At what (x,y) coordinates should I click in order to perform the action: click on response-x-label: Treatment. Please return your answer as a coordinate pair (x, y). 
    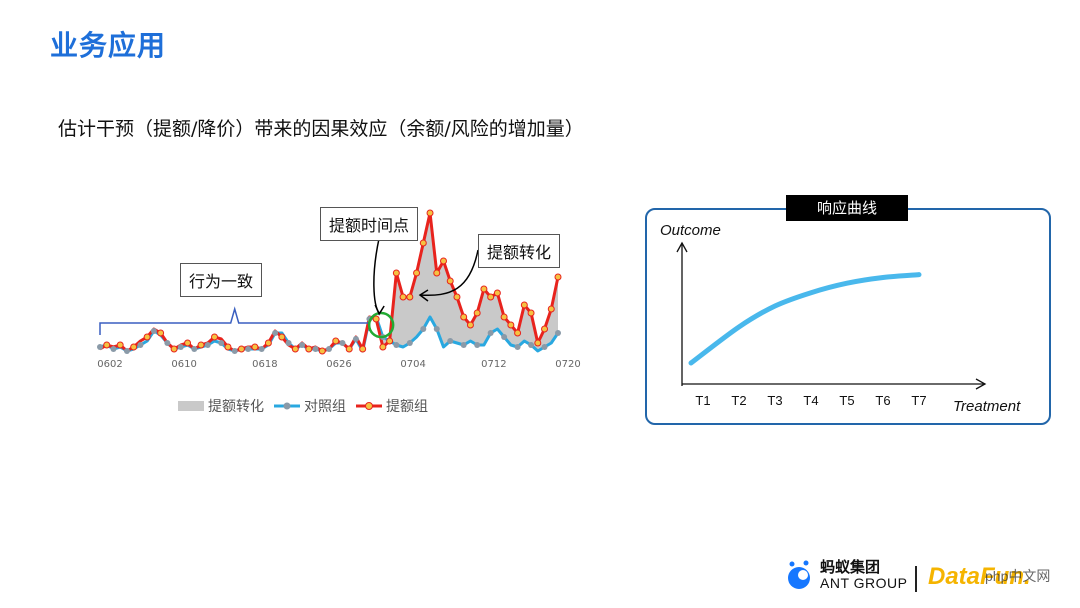
    Looking at the image, I should click on (987, 406).